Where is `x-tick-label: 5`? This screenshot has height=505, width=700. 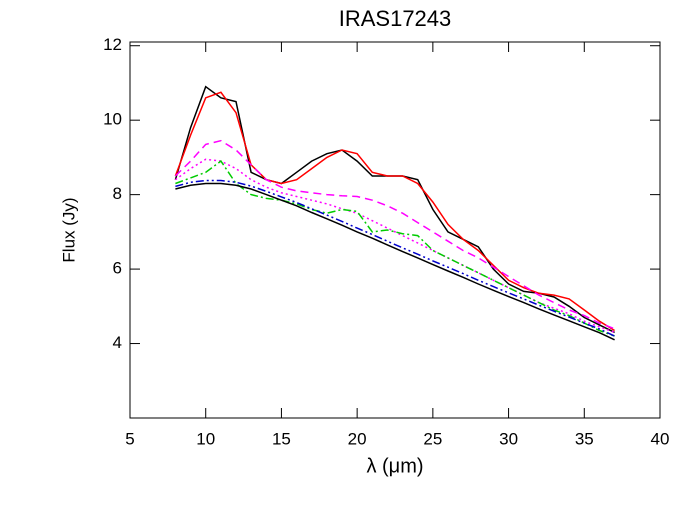
x-tick-label: 5 is located at coordinates (129, 438).